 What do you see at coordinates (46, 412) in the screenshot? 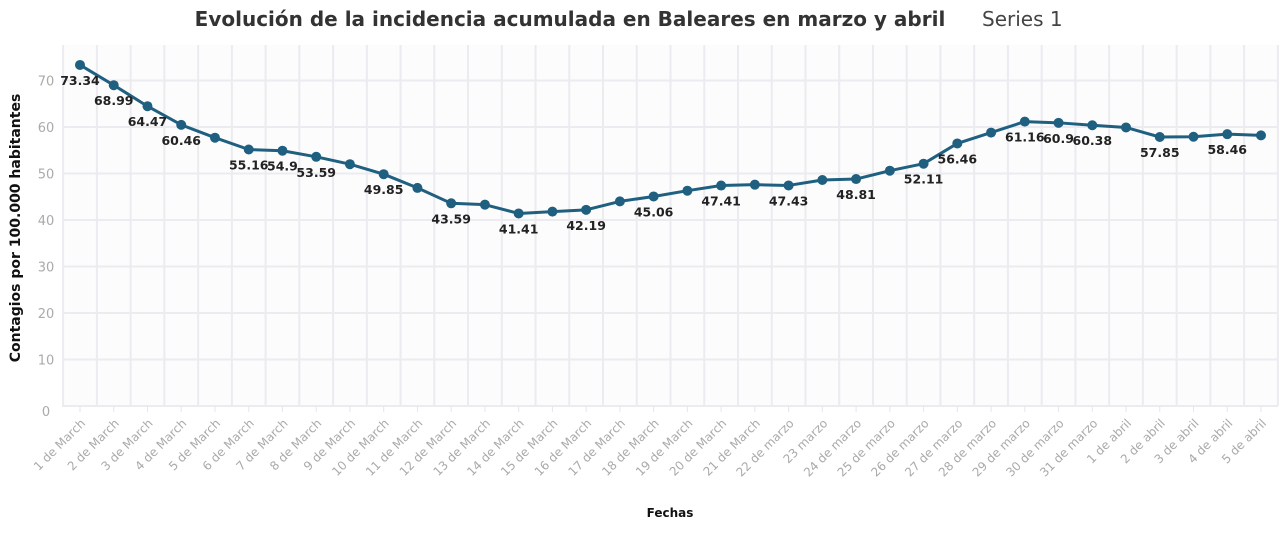
I see `y-tick-label: 0` at bounding box center [46, 412].